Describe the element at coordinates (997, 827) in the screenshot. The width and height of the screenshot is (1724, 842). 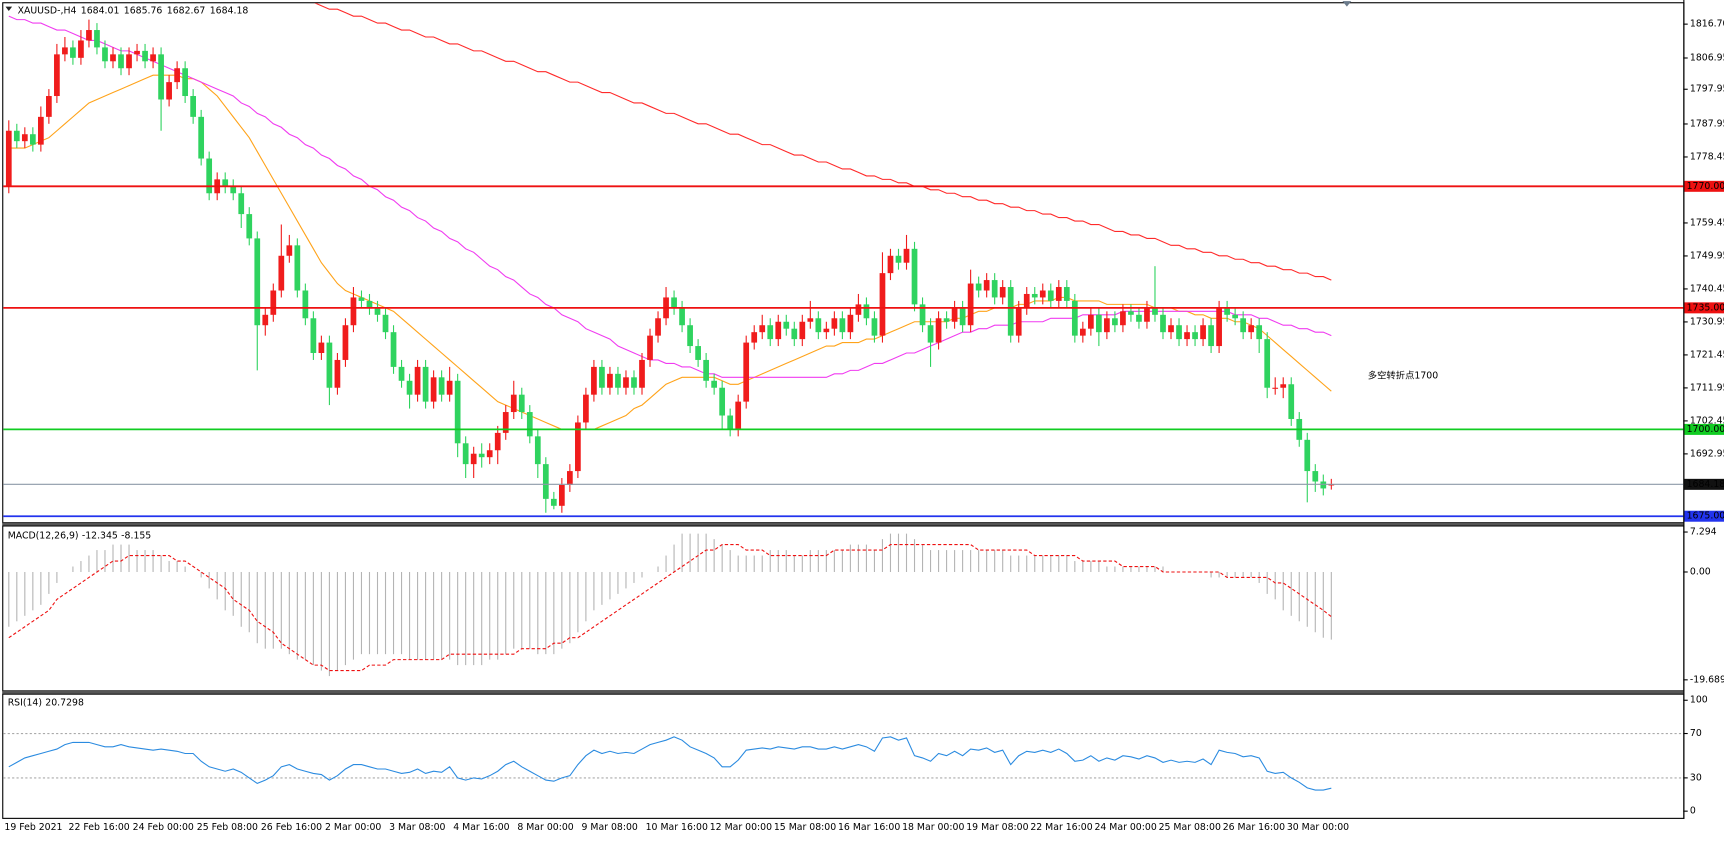
I see `x-tick-label: 19 Mar 08:00` at that location.